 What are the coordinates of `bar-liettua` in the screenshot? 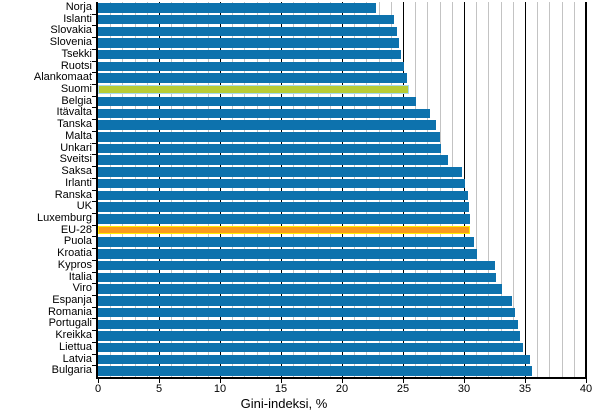 It's located at (310, 347).